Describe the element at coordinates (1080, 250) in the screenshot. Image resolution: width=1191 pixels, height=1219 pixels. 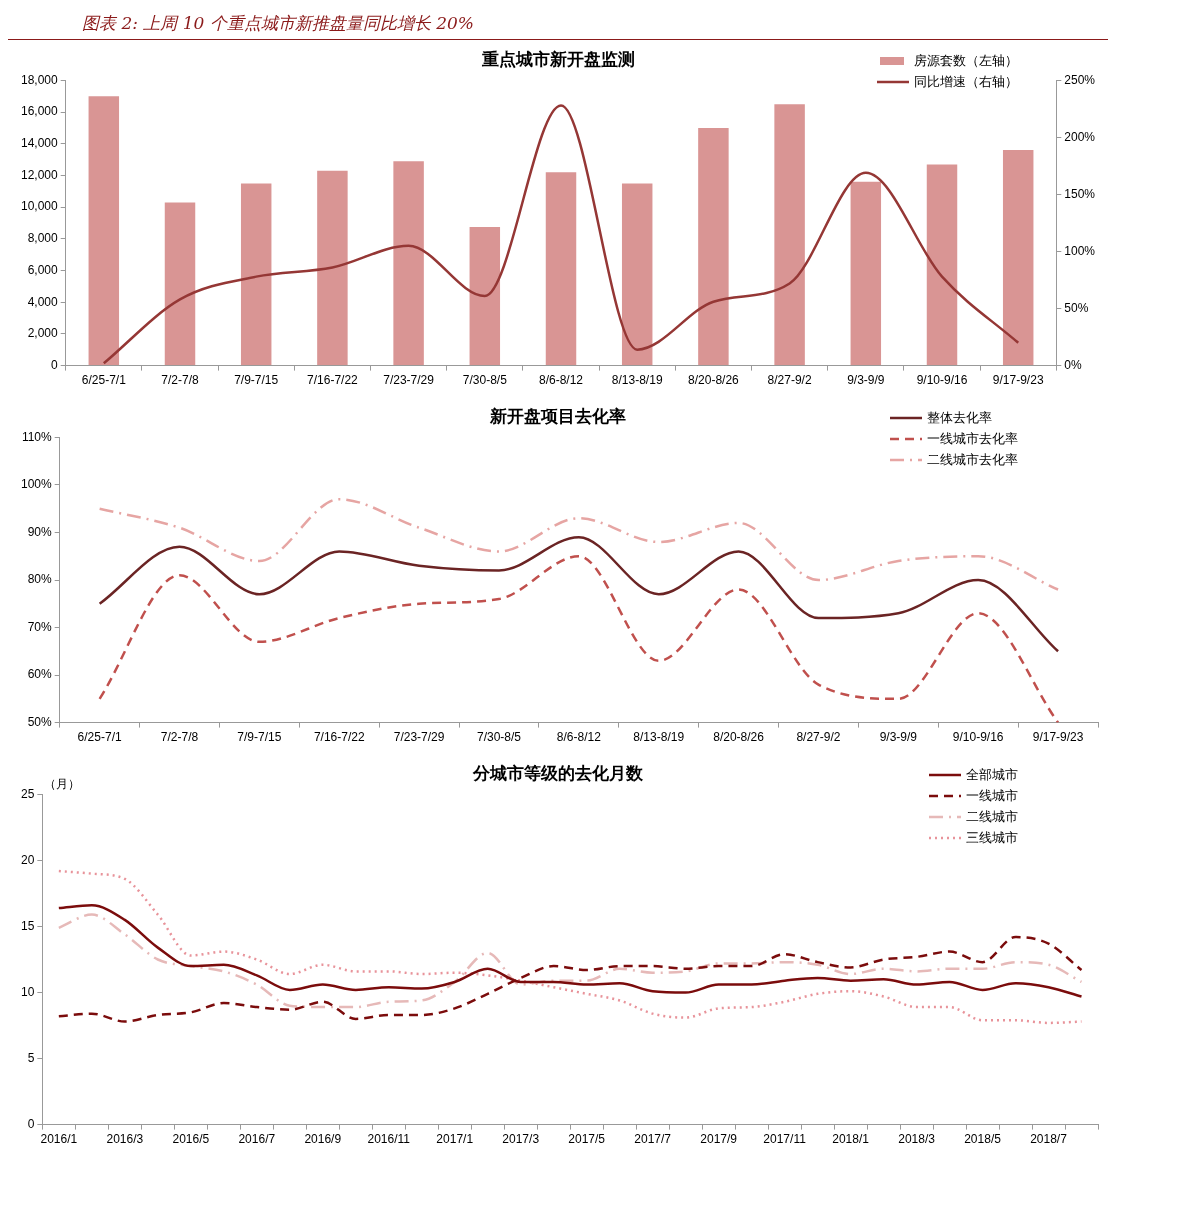
I see `y2-tick-label: 100%` at that location.